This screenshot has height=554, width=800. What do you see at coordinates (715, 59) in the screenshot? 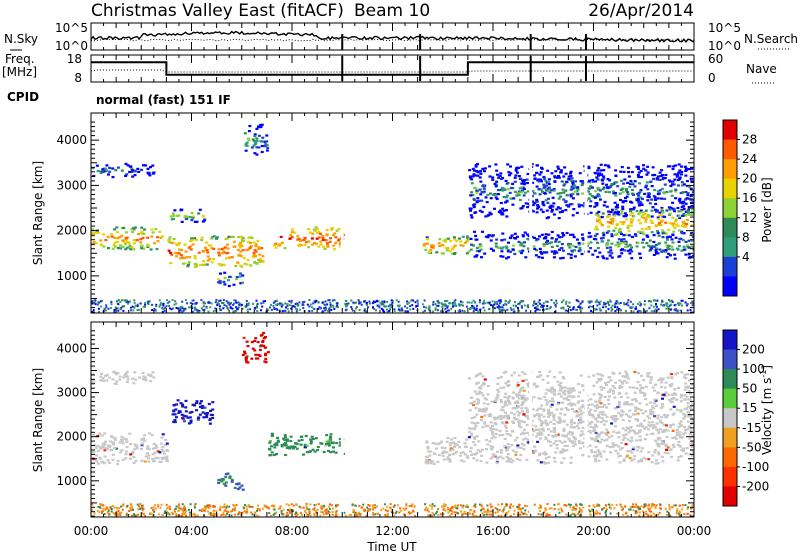
I see `freq-right-tick-top: 60` at bounding box center [715, 59].